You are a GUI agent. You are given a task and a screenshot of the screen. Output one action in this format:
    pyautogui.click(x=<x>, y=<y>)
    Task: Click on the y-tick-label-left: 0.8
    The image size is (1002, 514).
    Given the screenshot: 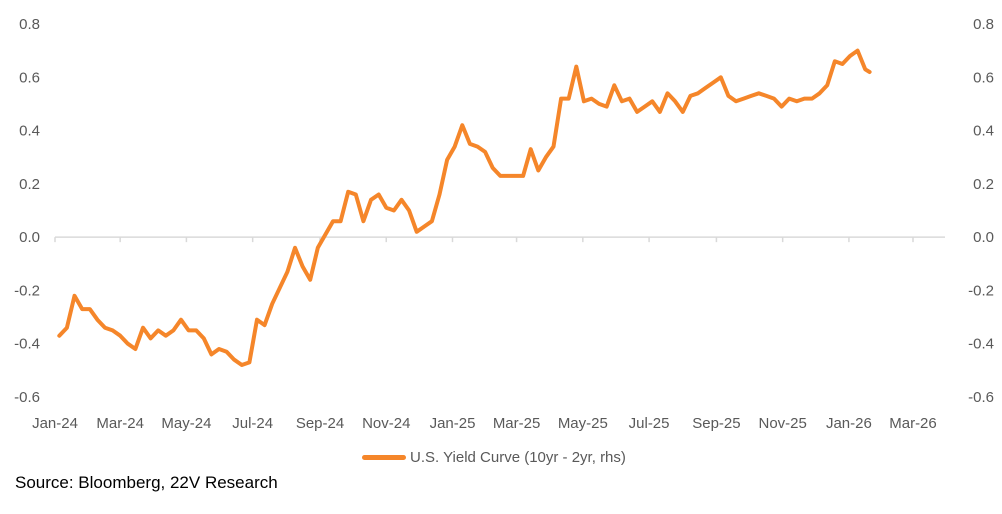 What is the action you would take?
    pyautogui.click(x=29, y=24)
    